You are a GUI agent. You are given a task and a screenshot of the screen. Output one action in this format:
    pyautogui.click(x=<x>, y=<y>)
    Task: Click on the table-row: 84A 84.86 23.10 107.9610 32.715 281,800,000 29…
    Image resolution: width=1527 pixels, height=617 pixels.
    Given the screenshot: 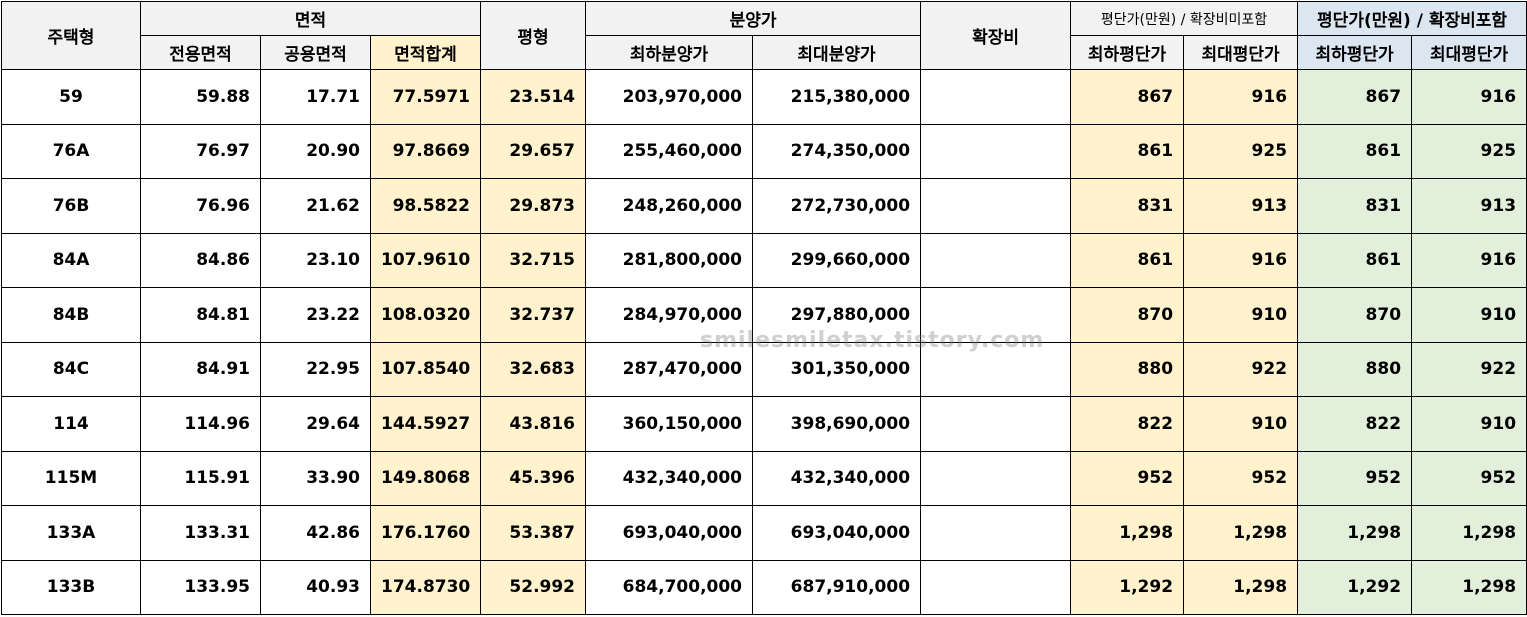 What is the action you would take?
    pyautogui.click(x=764, y=260)
    